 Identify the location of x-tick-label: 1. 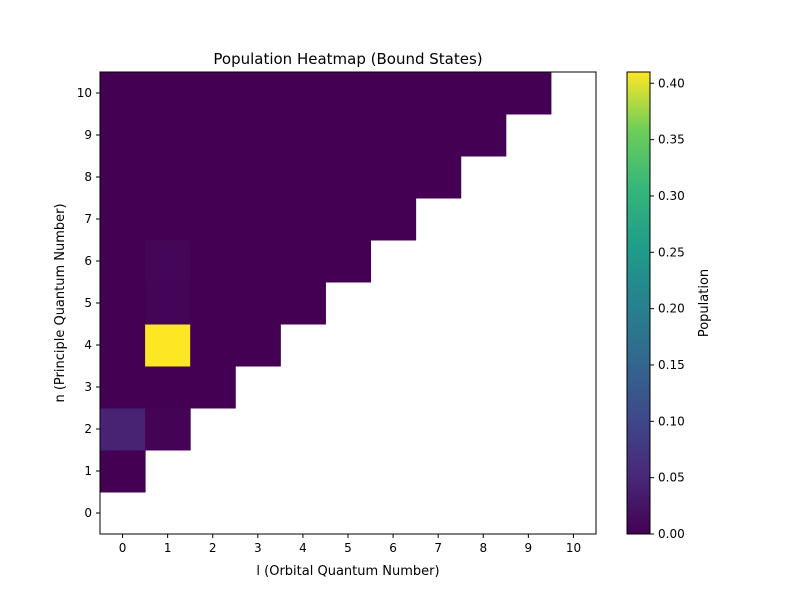
(168, 548).